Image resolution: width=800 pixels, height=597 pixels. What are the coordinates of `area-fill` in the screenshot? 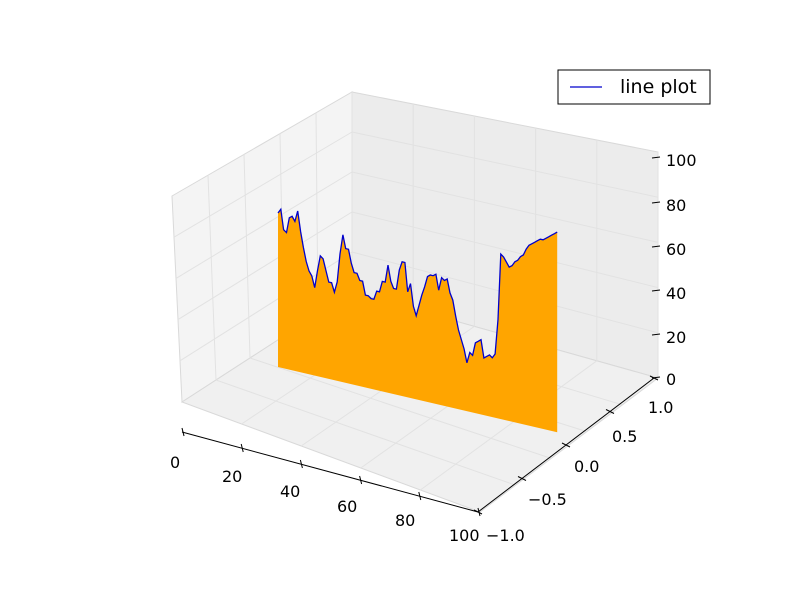 It's located at (418, 321).